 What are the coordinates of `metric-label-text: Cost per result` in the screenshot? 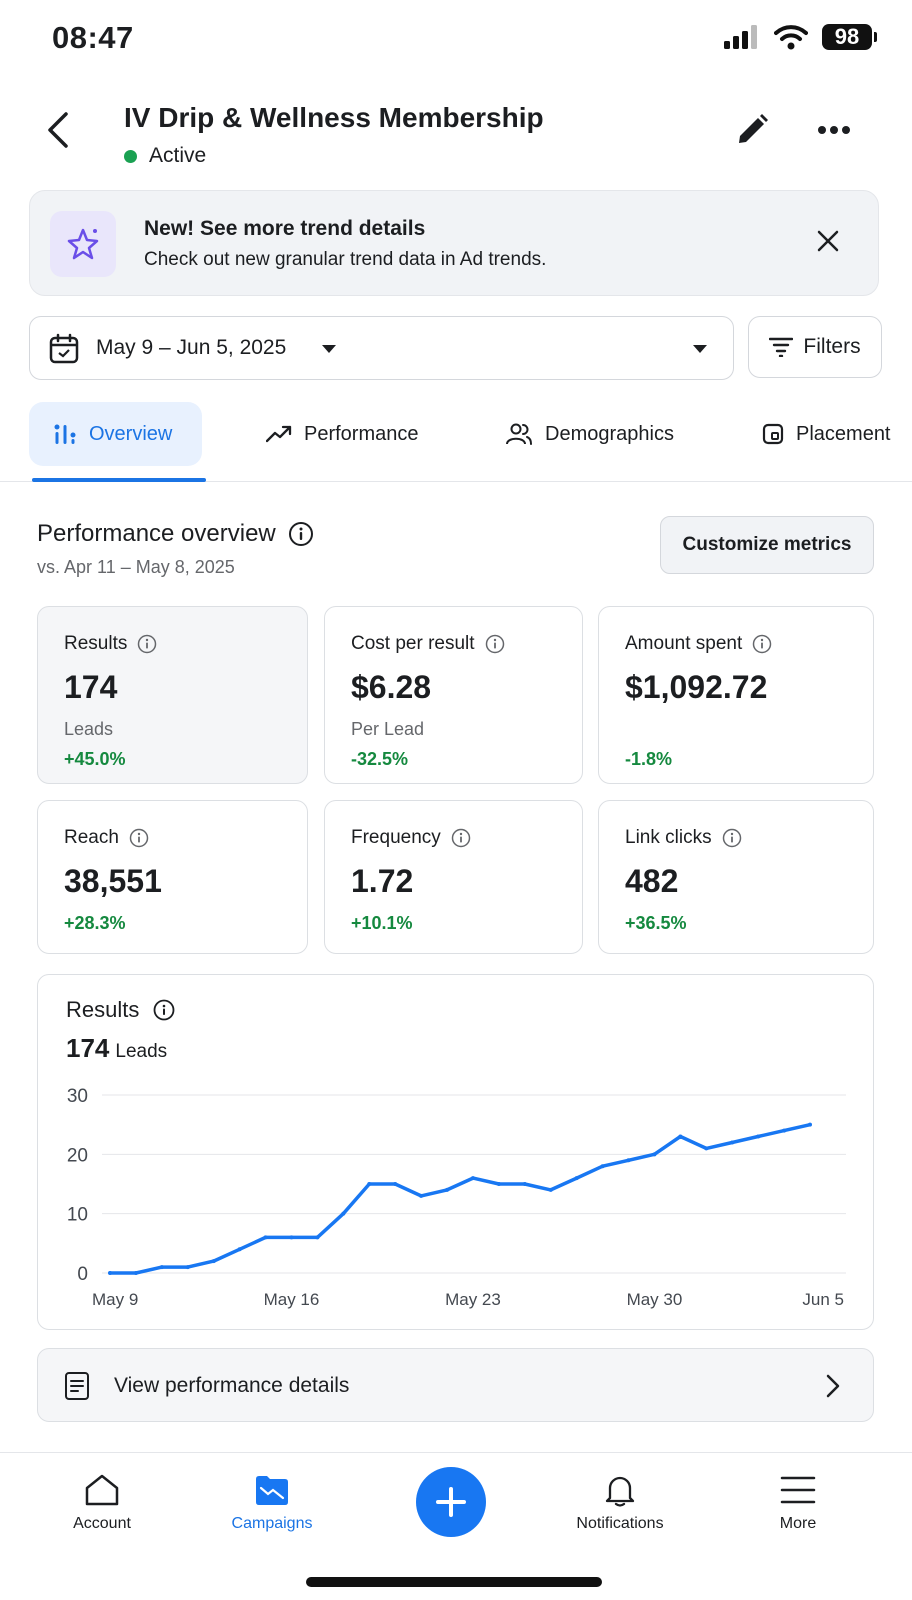 It's located at (413, 643).